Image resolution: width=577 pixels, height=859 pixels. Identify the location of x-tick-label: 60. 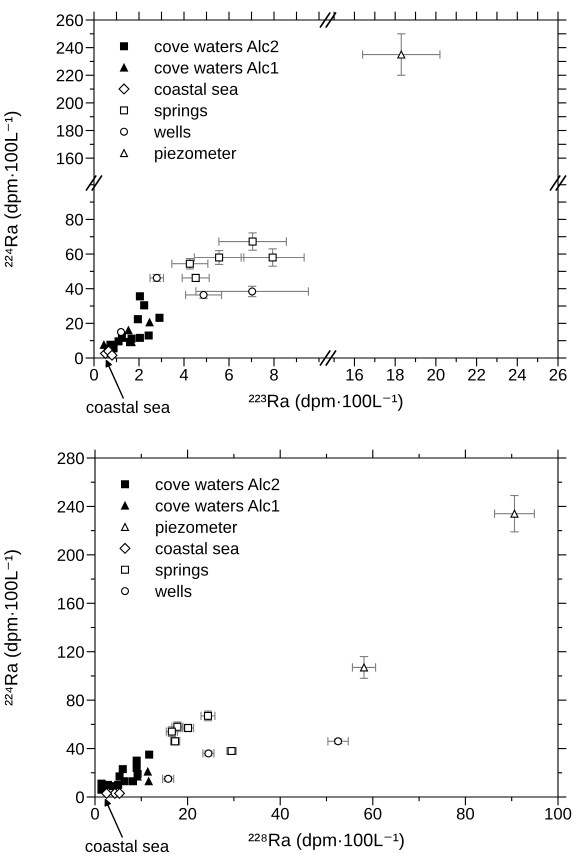
(373, 814).